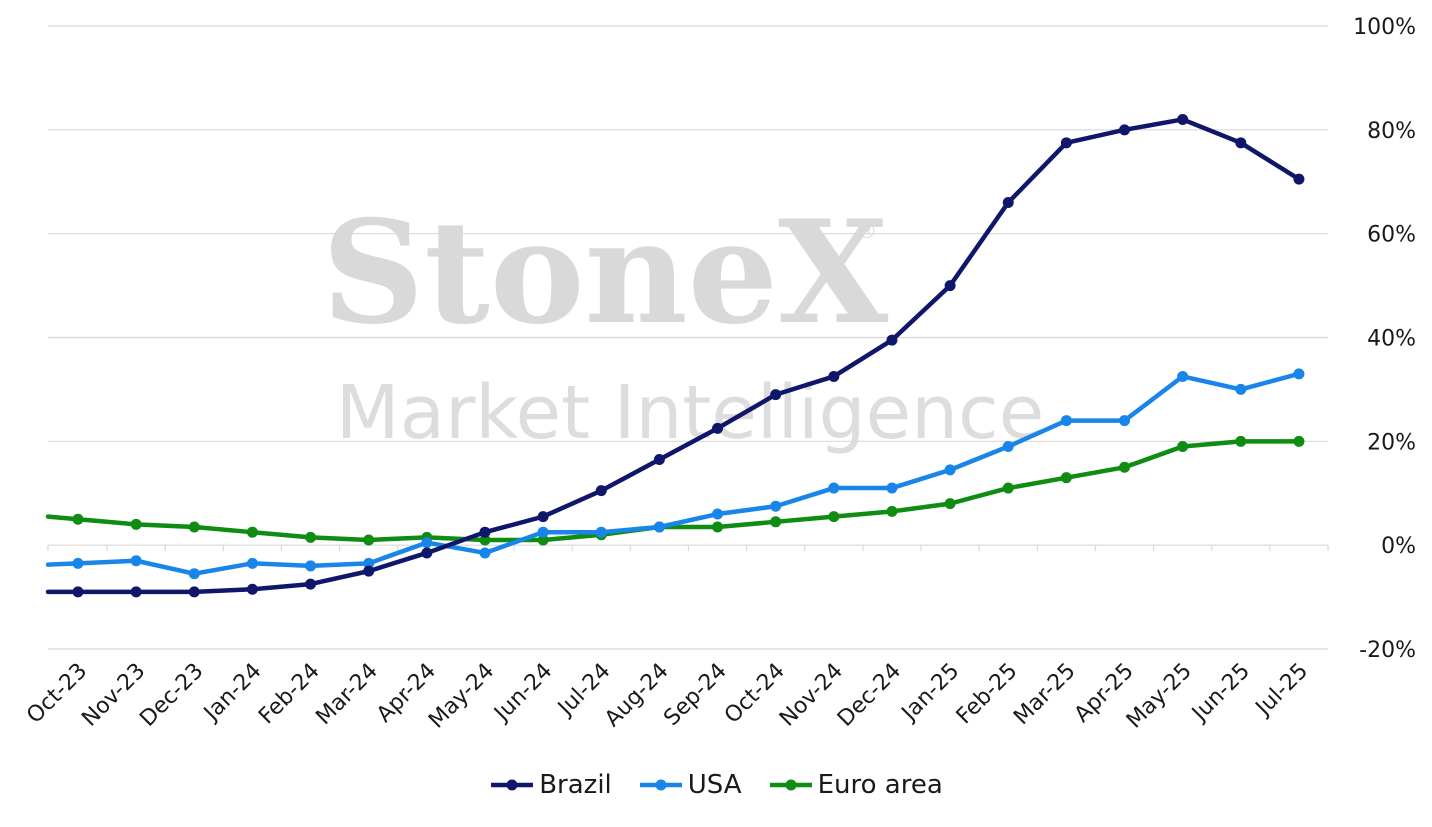 This screenshot has height=827, width=1432. What do you see at coordinates (605, 273) in the screenshot?
I see `watermark-brand: StoneX` at bounding box center [605, 273].